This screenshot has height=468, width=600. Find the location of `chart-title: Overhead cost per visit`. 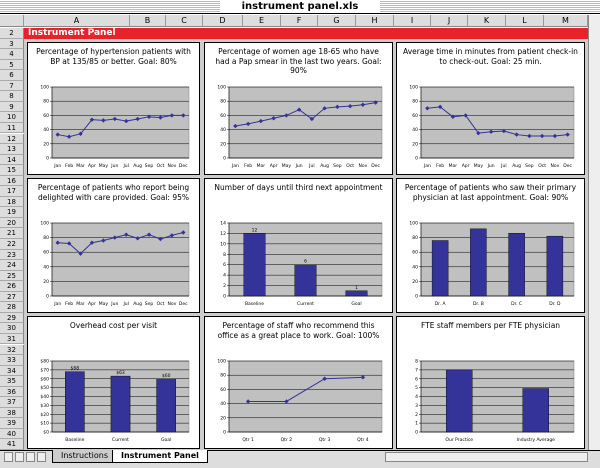

chart-title: Overhead cost per visit is located at coordinates (113, 325).